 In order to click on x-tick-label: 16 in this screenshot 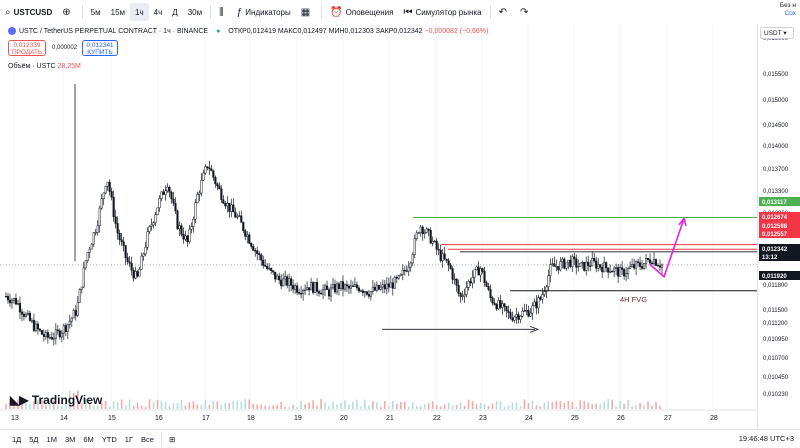, I will do `click(159, 418)`.